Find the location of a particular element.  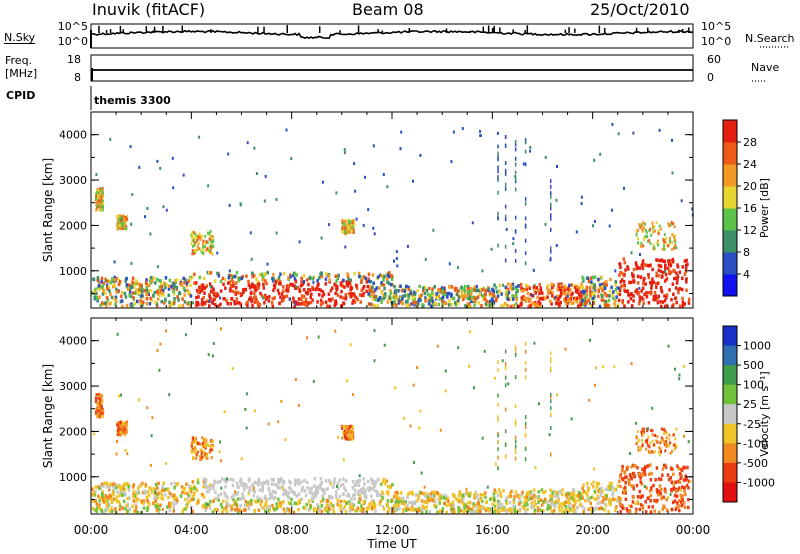

power-colorbar-segment is located at coordinates (730, 131).